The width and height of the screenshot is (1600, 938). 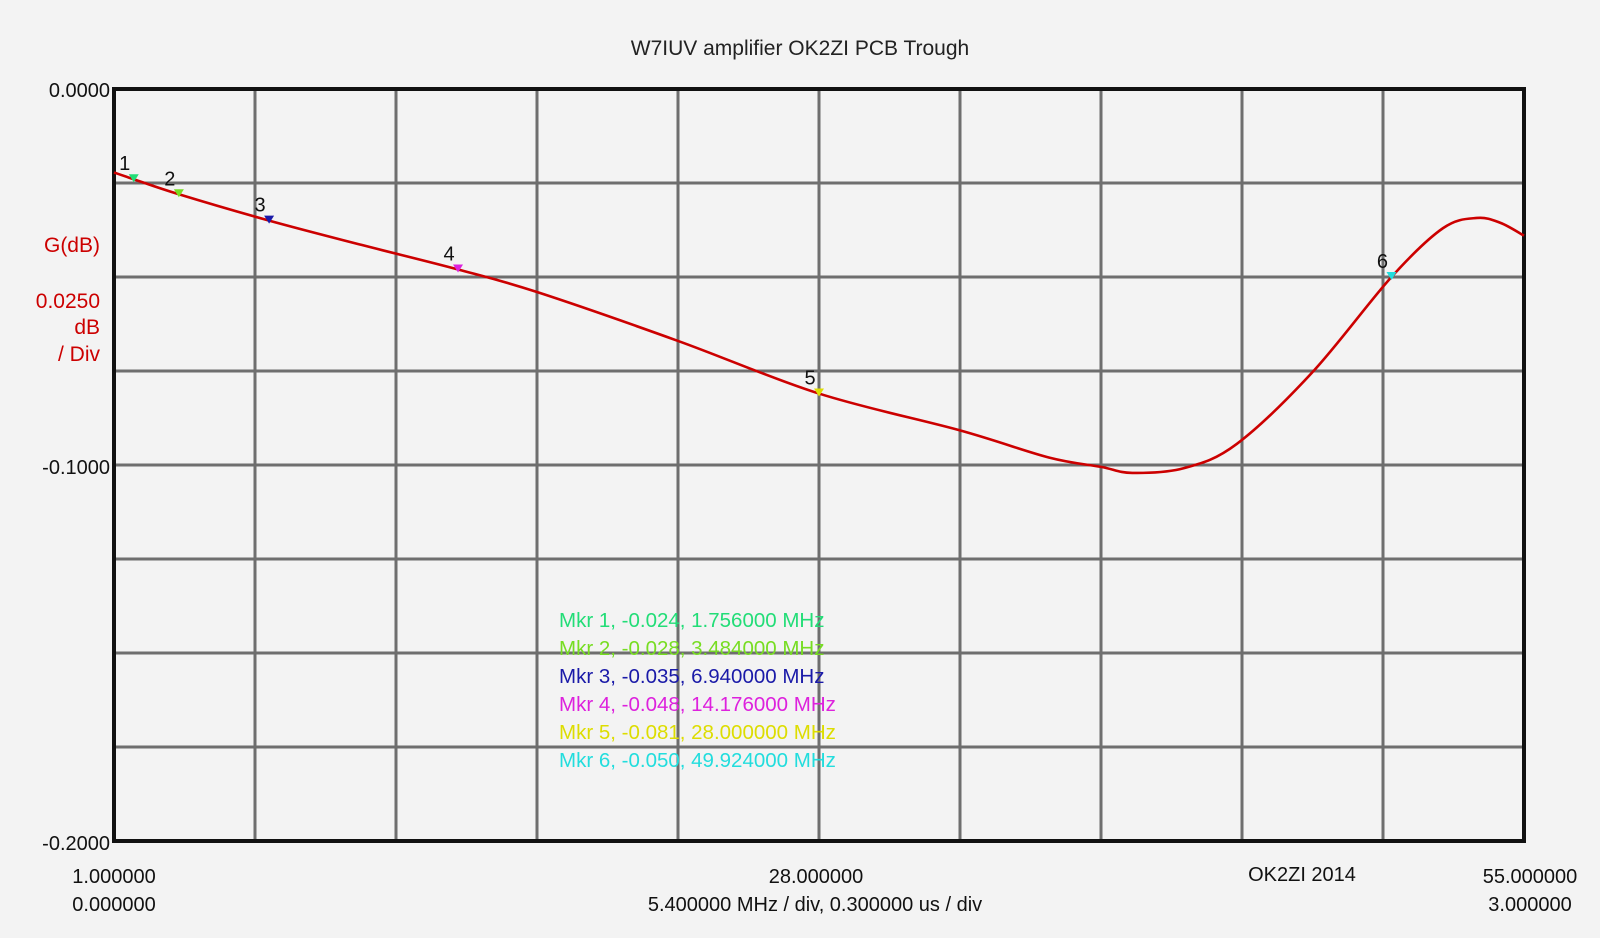 I want to click on legend-entry-marker-2: Mkr 2, -0.028, 3.484000 MHz, so click(x=692, y=648).